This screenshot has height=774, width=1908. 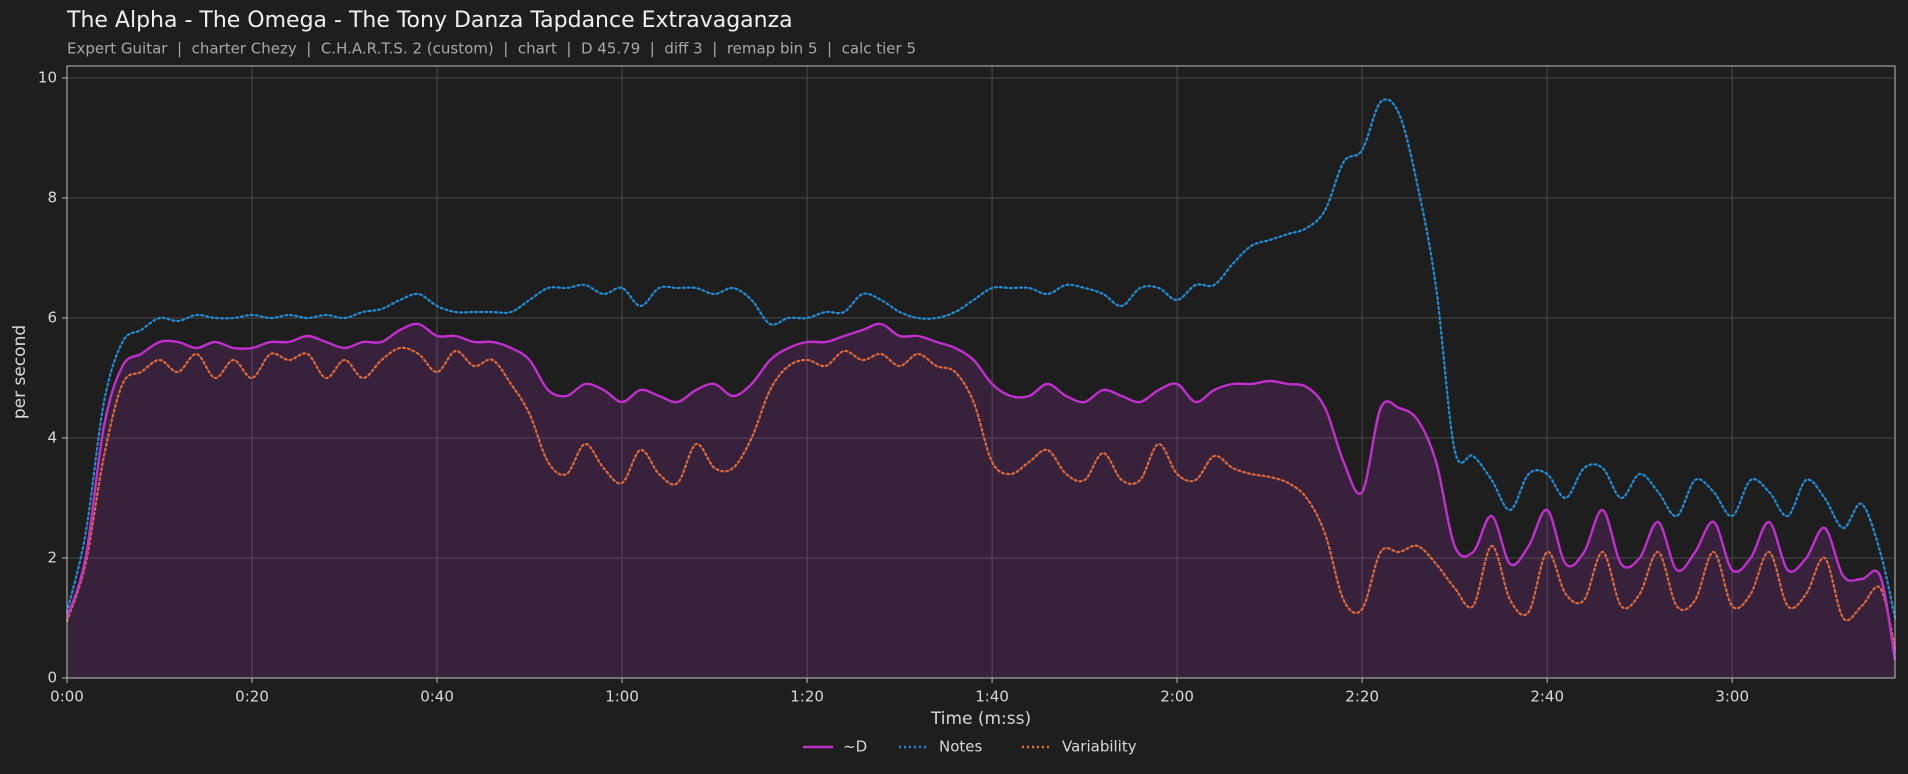 What do you see at coordinates (52, 558) in the screenshot?
I see `y-tick-label: 2` at bounding box center [52, 558].